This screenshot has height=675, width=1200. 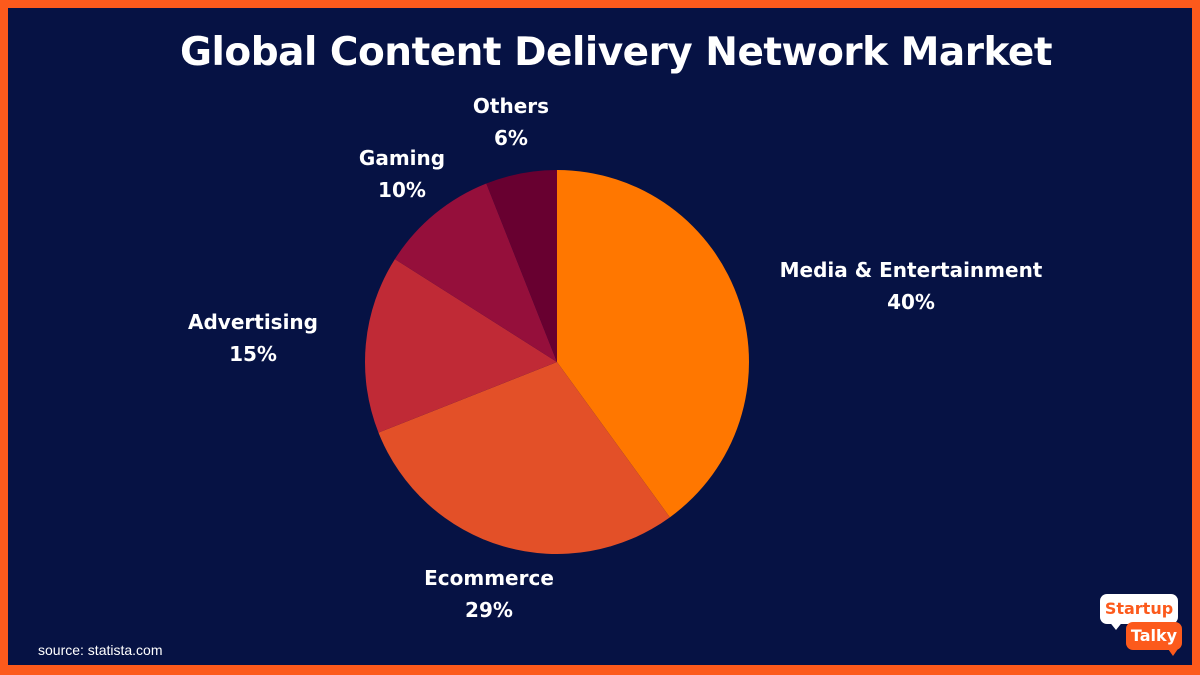 What do you see at coordinates (524, 458) in the screenshot?
I see `pie-slice-ecommerce` at bounding box center [524, 458].